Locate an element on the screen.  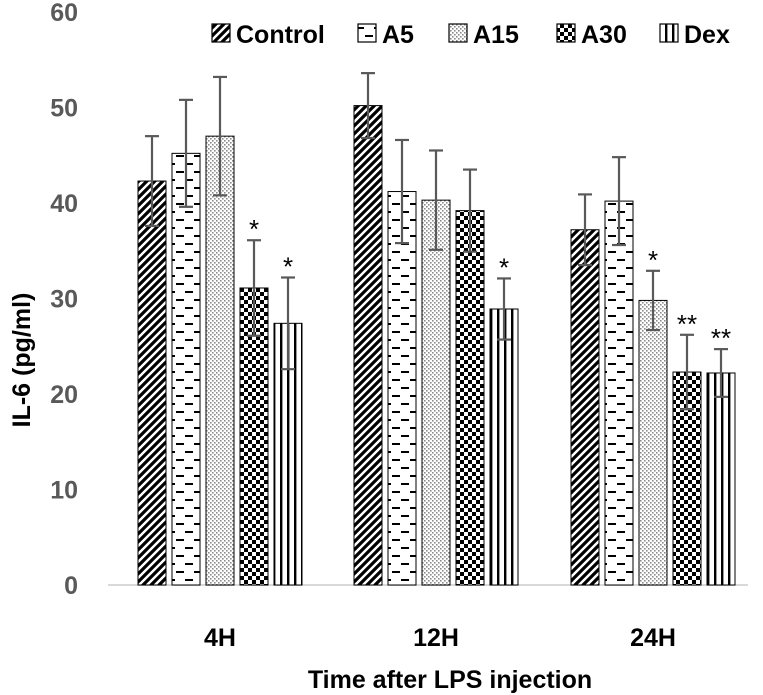
legend-label-control: Control is located at coordinates (280, 35).